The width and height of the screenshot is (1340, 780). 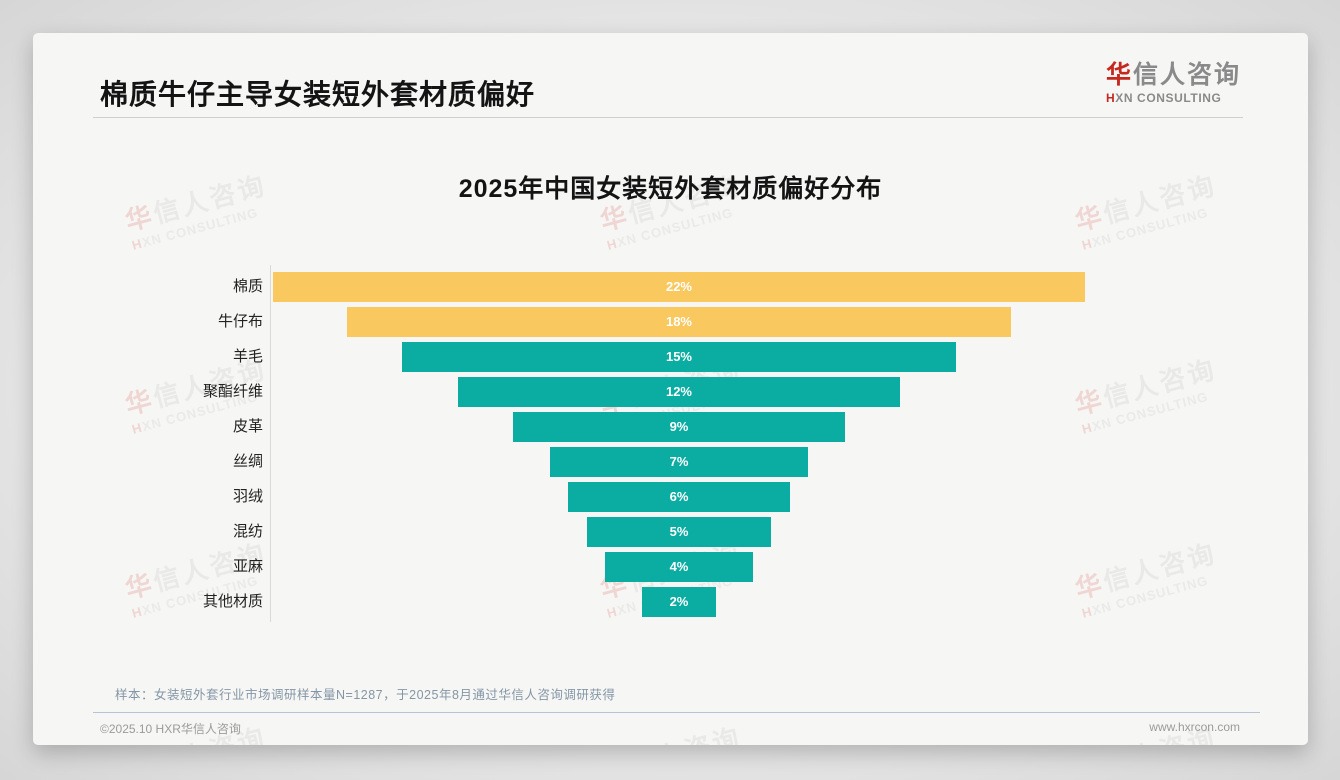 What do you see at coordinates (1194, 727) in the screenshot?
I see `website-text: www.hxrcon.com` at bounding box center [1194, 727].